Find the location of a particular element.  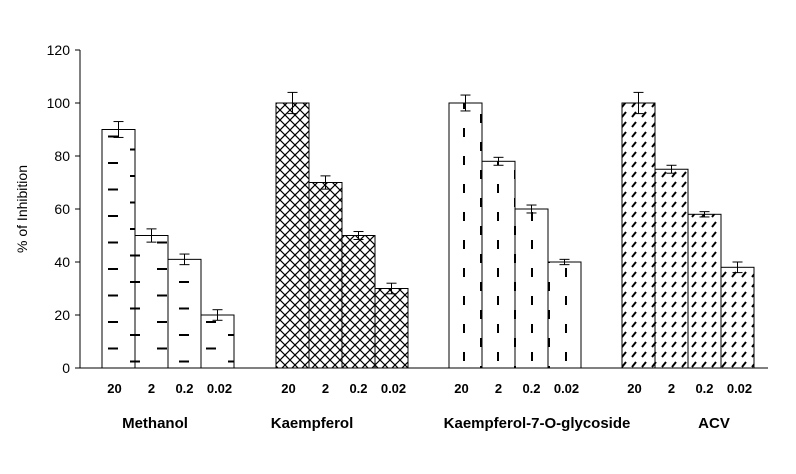

y-ticks: 0 20 40 60 80 100 120 is located at coordinates (63, 209).